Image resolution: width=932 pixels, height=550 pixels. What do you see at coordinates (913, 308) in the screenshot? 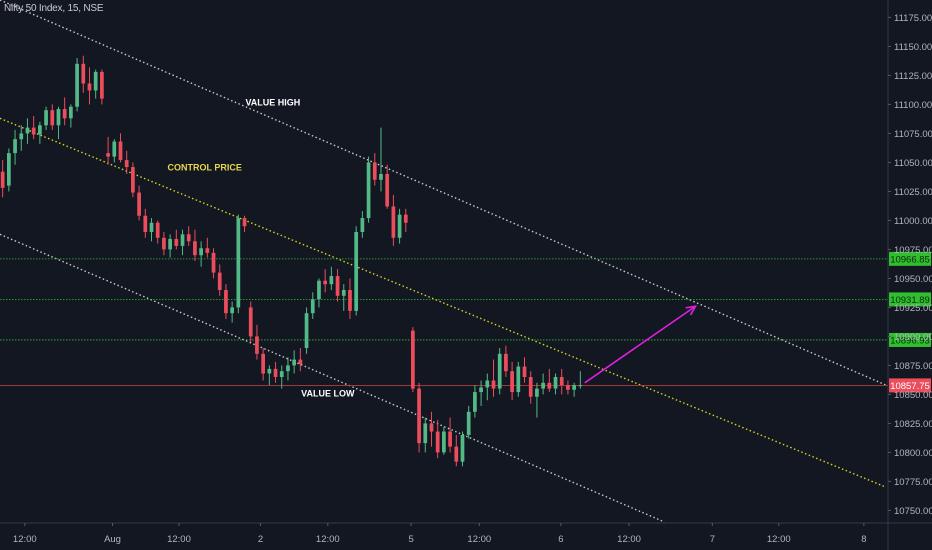
I see `price-tick-label: 10925.00` at bounding box center [913, 308].